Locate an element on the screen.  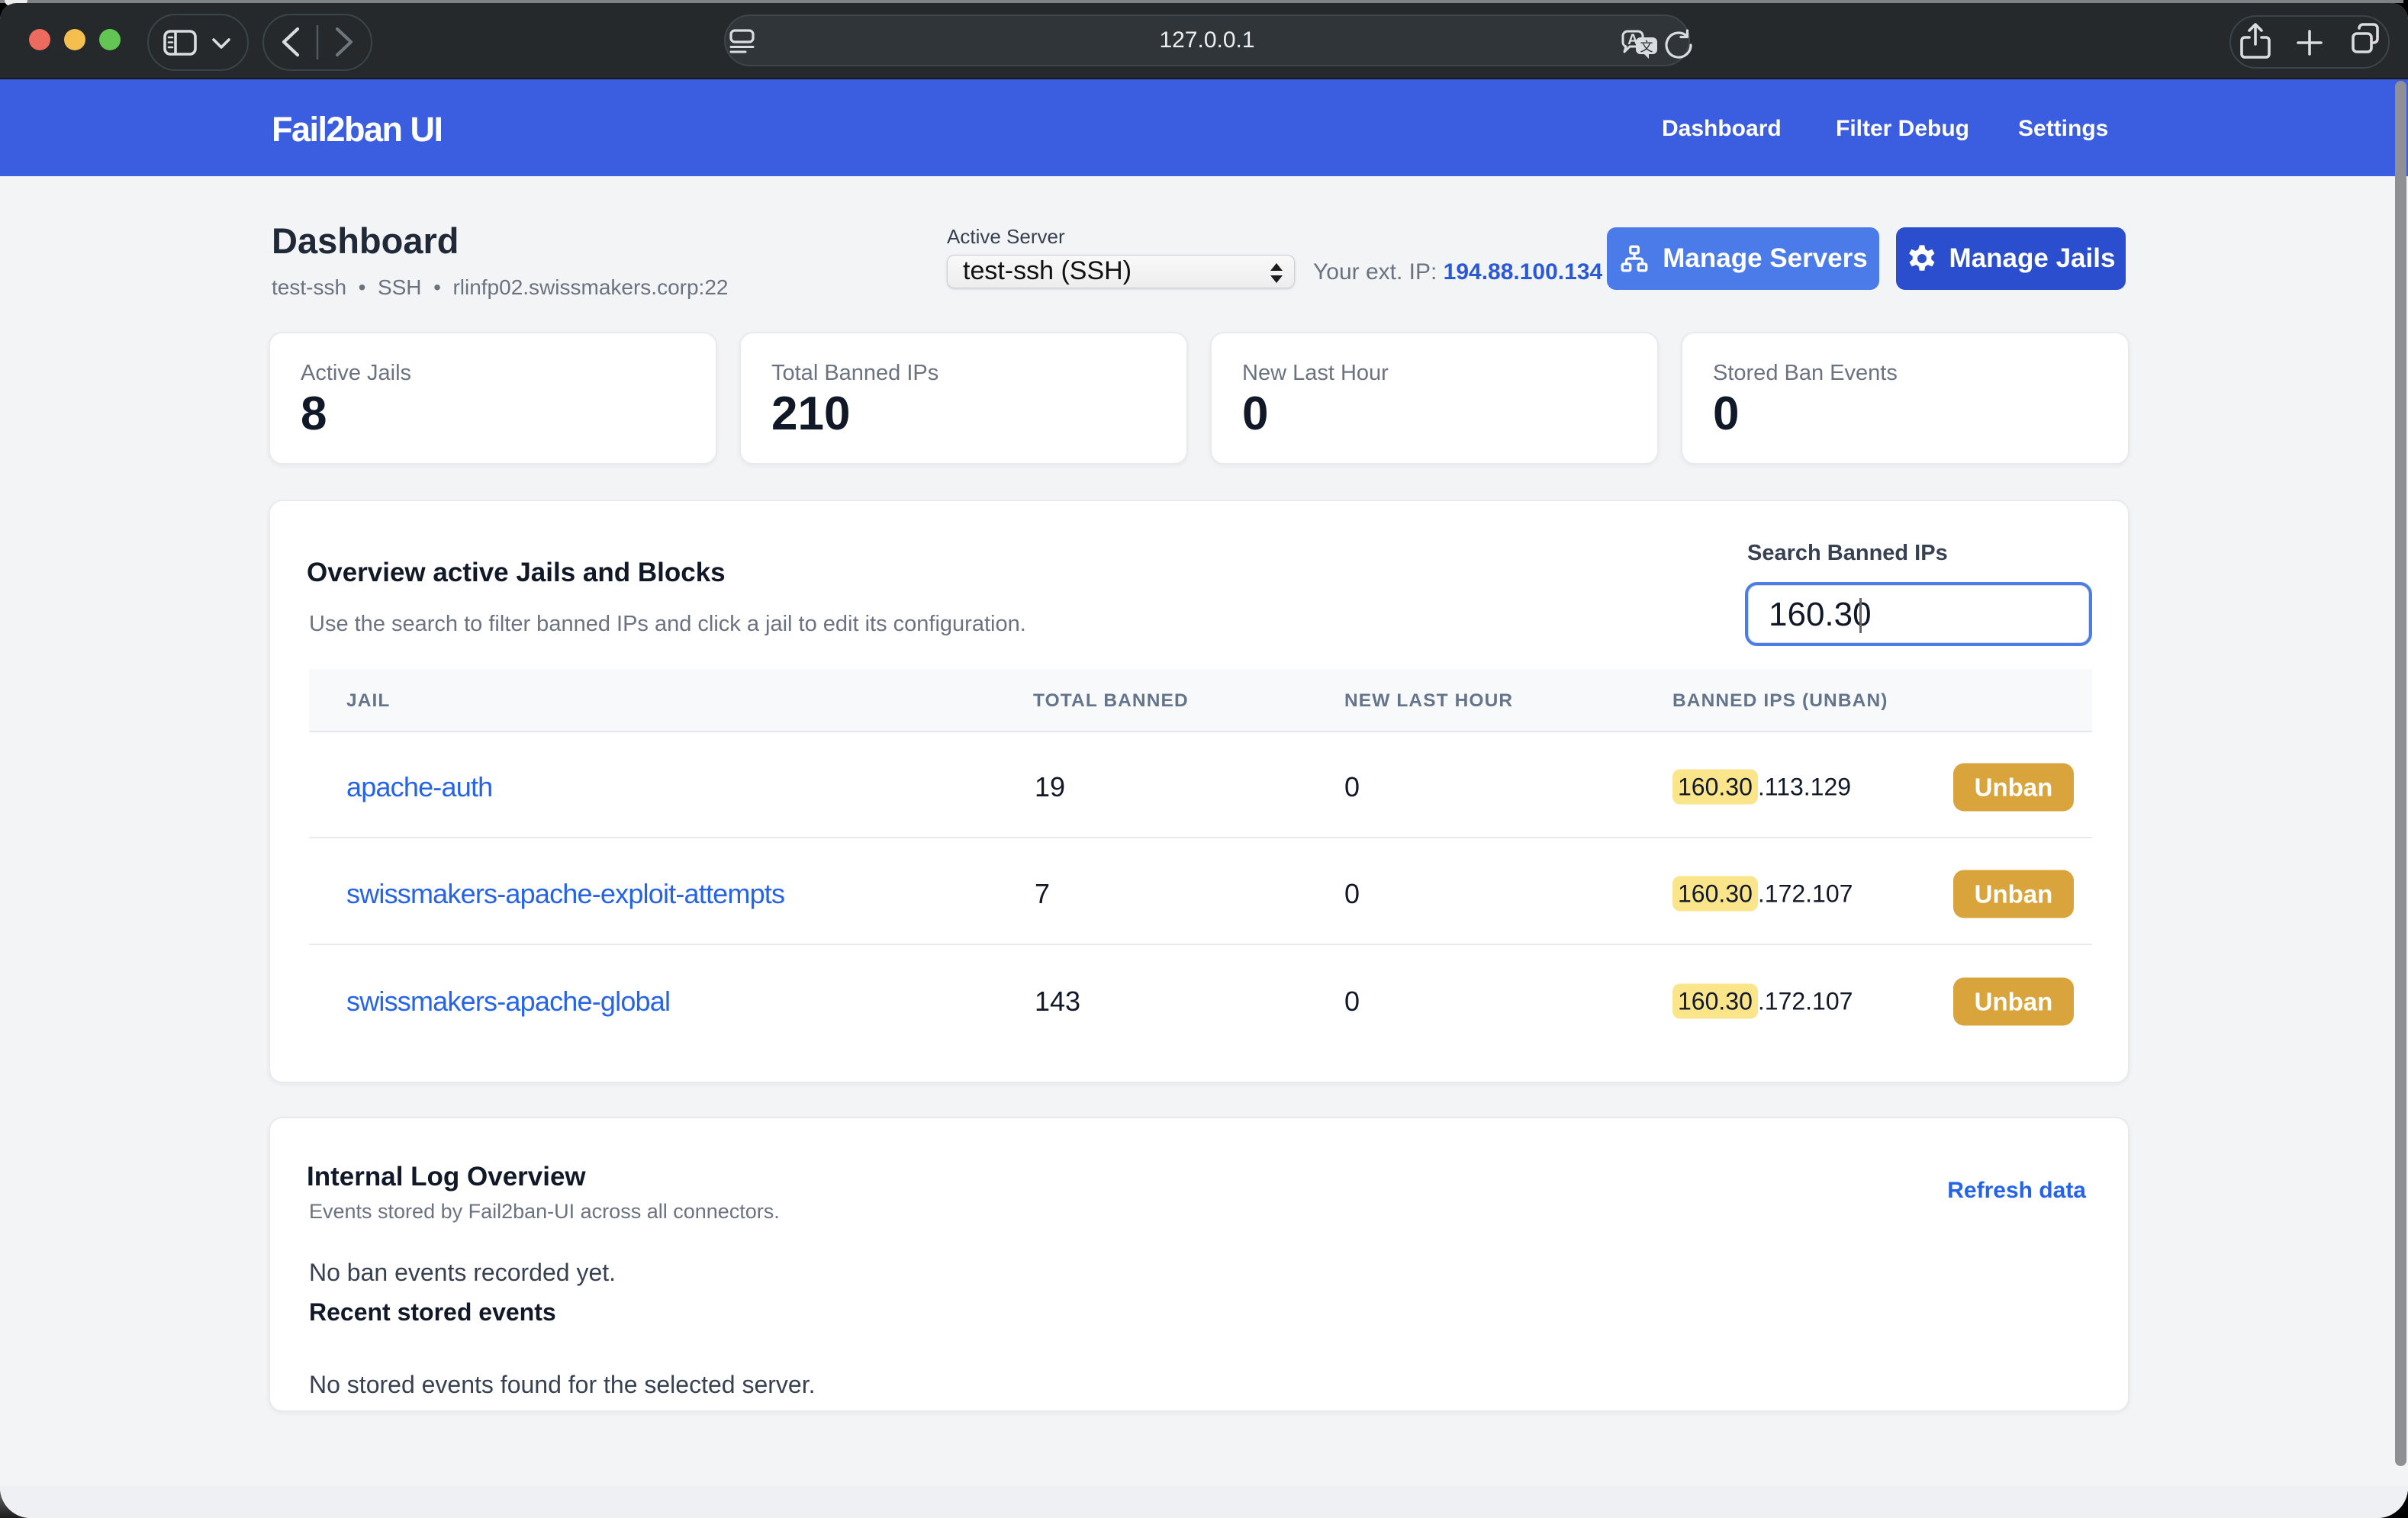
svg-text: 文 is located at coordinates (1646, 47).